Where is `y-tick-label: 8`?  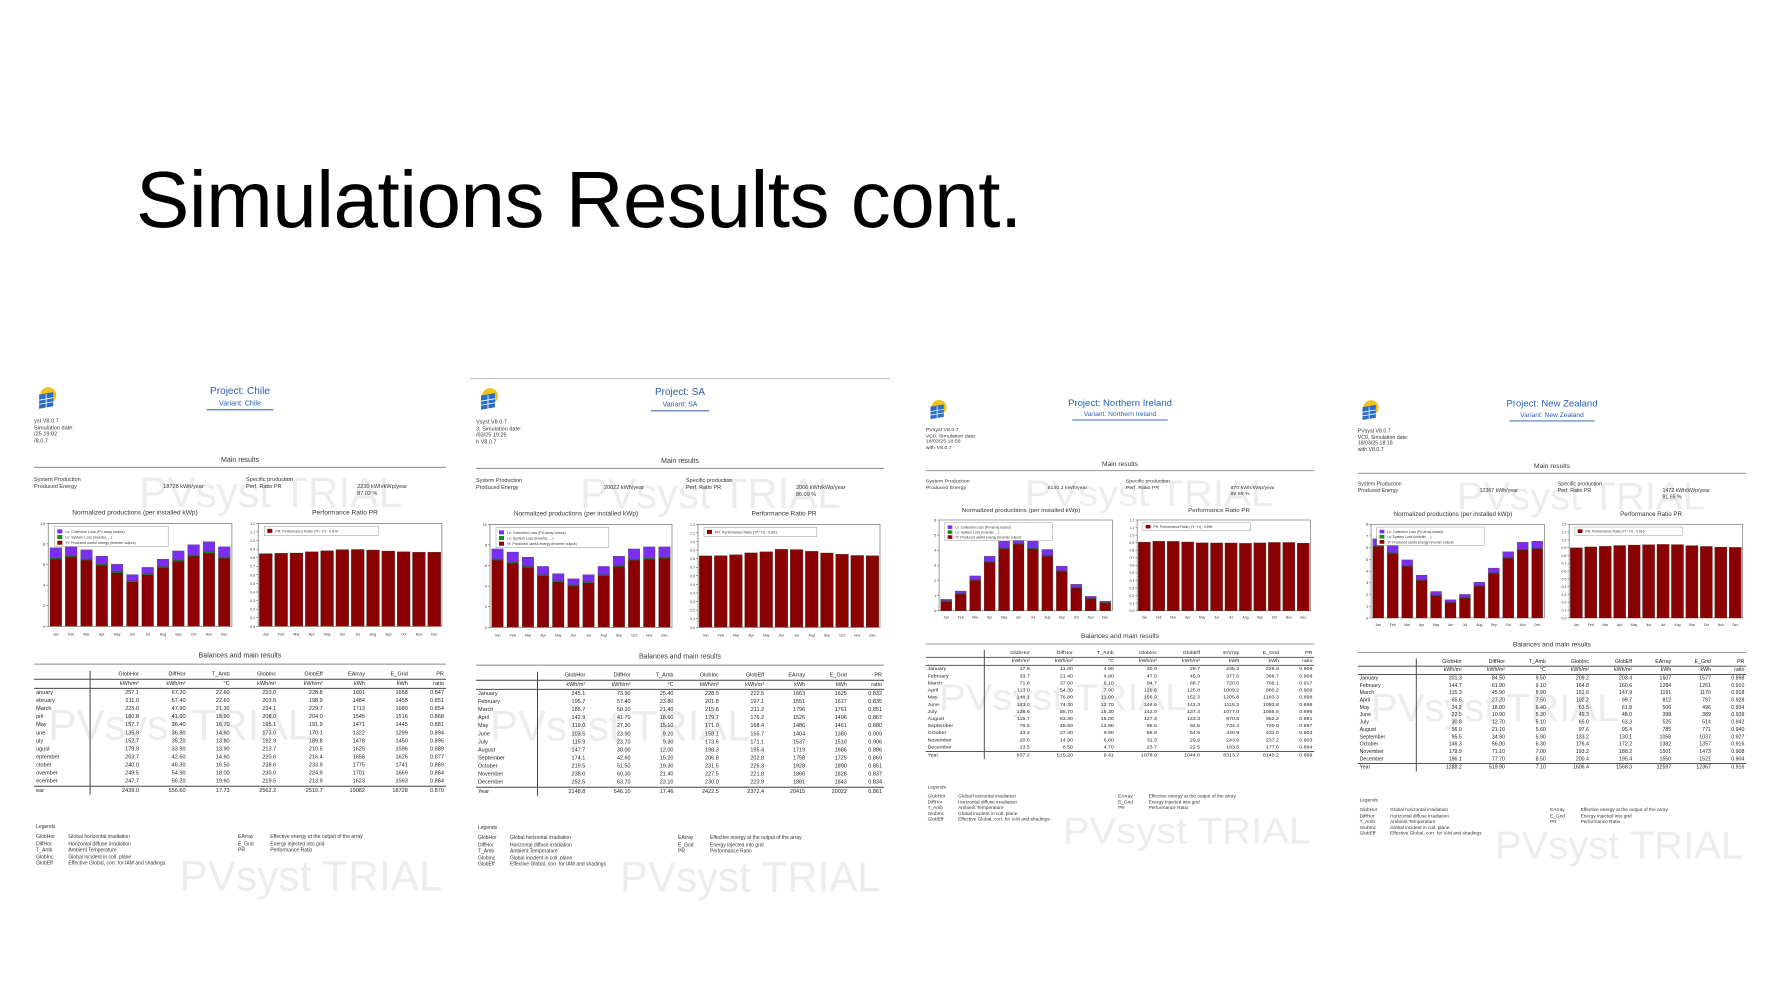
y-tick-label: 8 is located at coordinates (1367, 525).